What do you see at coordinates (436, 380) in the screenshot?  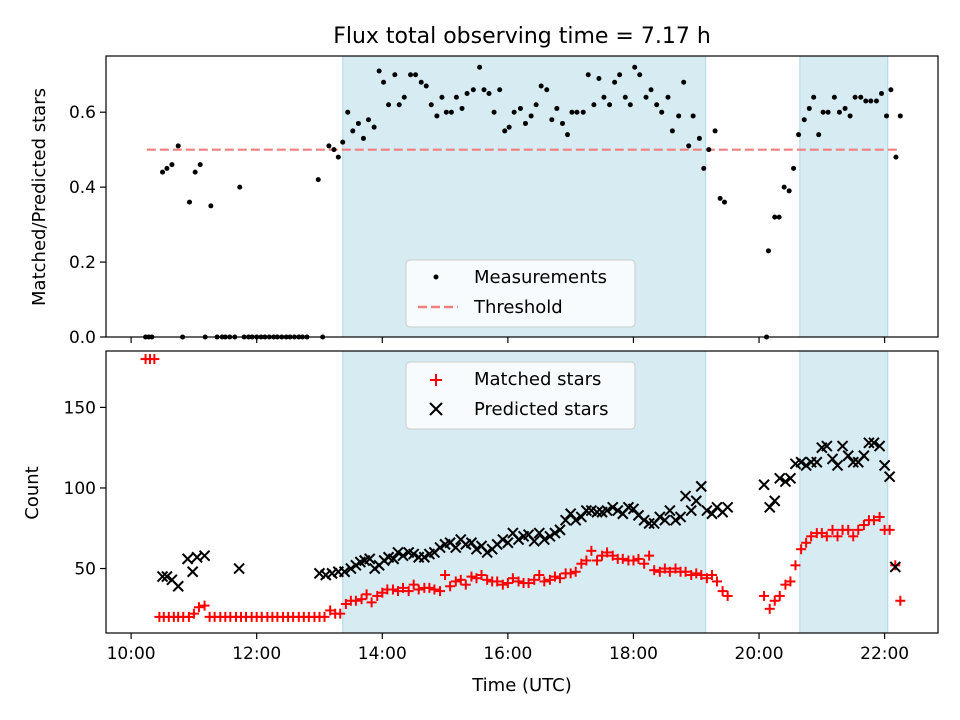 I see `legend-matched-marker` at bounding box center [436, 380].